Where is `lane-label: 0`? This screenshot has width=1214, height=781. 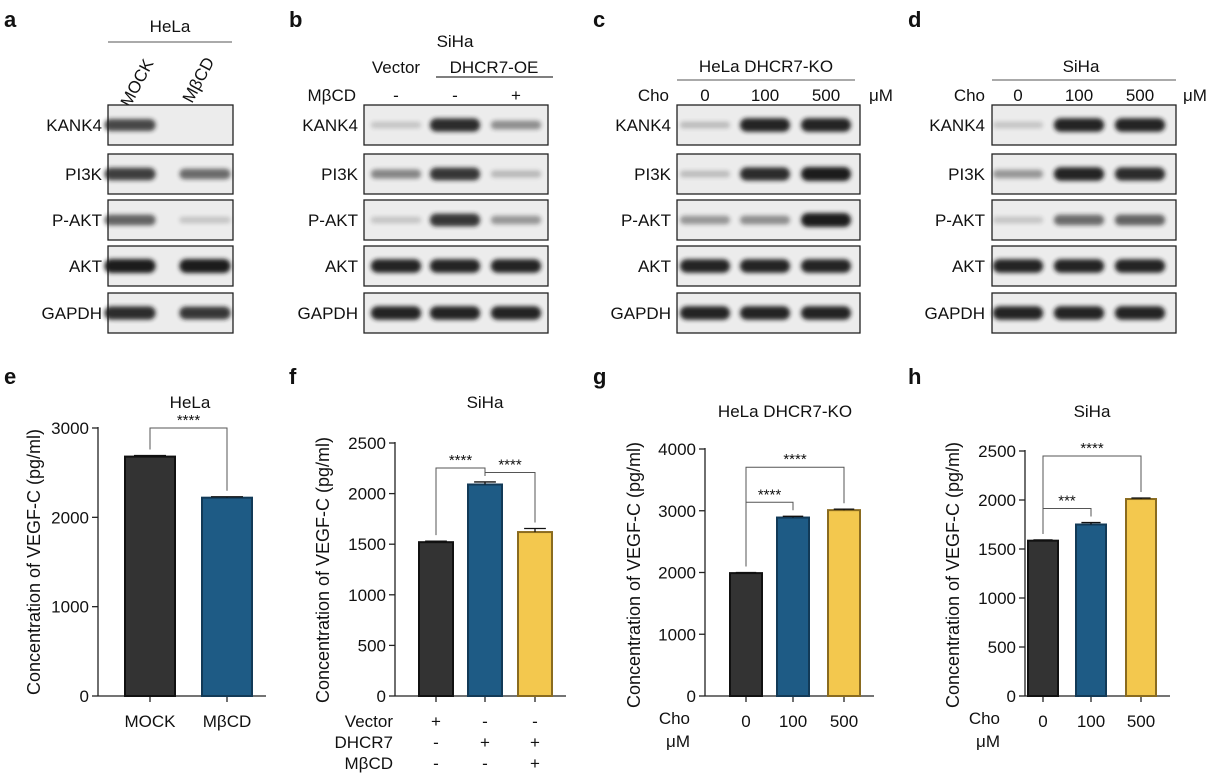 lane-label: 0 is located at coordinates (704, 95).